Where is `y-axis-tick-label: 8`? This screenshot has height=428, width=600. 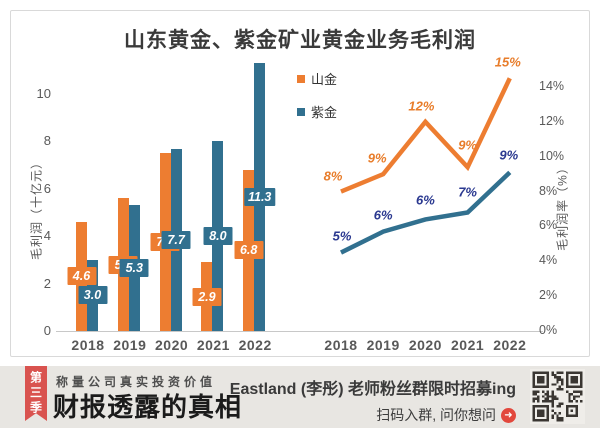 y-axis-tick-label: 8 is located at coordinates (47, 141).